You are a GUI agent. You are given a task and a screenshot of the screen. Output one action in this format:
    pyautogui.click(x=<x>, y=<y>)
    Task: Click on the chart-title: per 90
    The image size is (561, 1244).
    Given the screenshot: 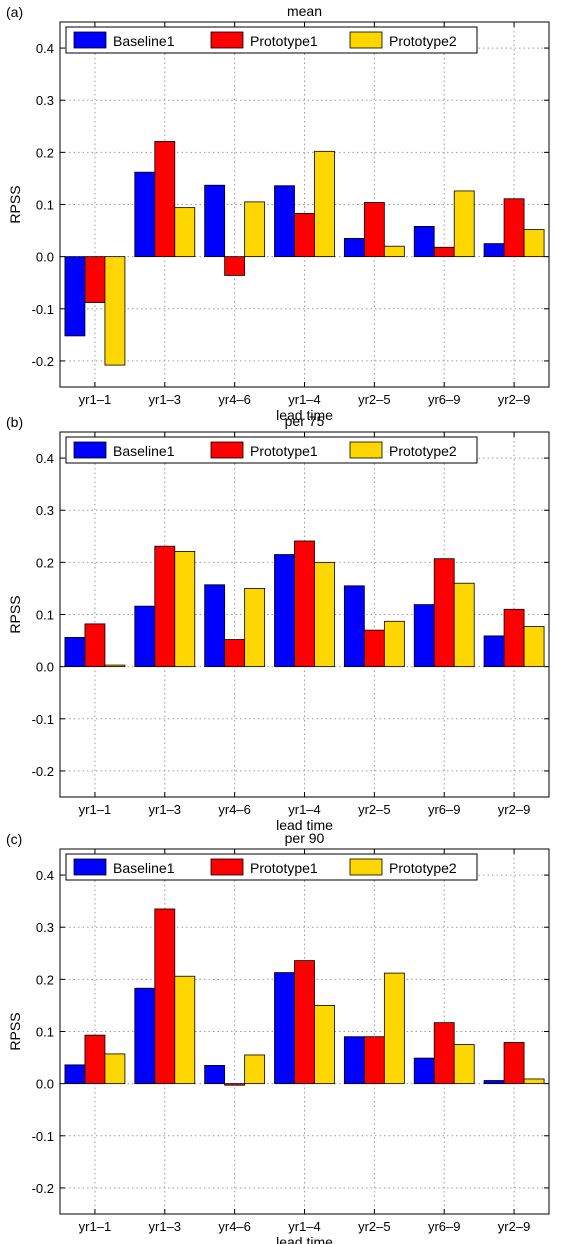 What is the action you would take?
    pyautogui.click(x=305, y=838)
    